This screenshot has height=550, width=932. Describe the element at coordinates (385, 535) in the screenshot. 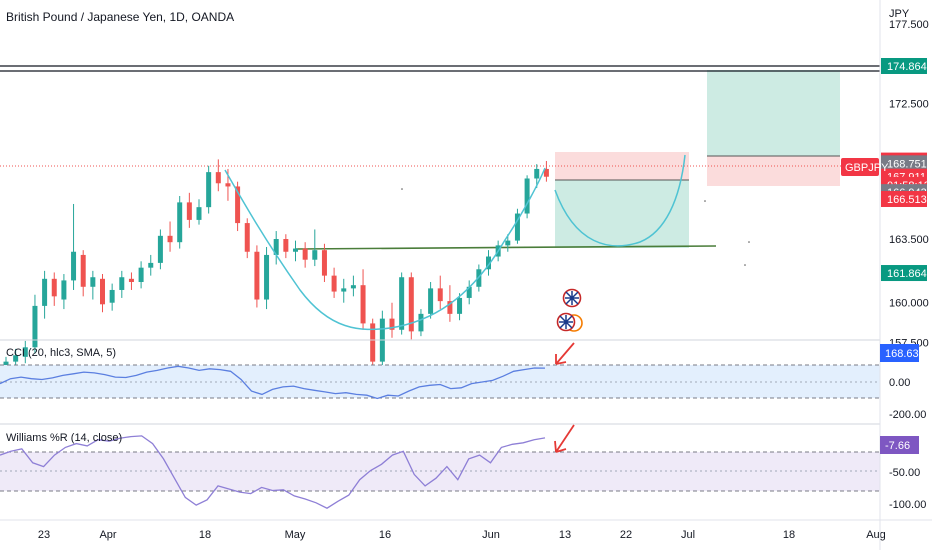

I see `time-tick: 16` at that location.